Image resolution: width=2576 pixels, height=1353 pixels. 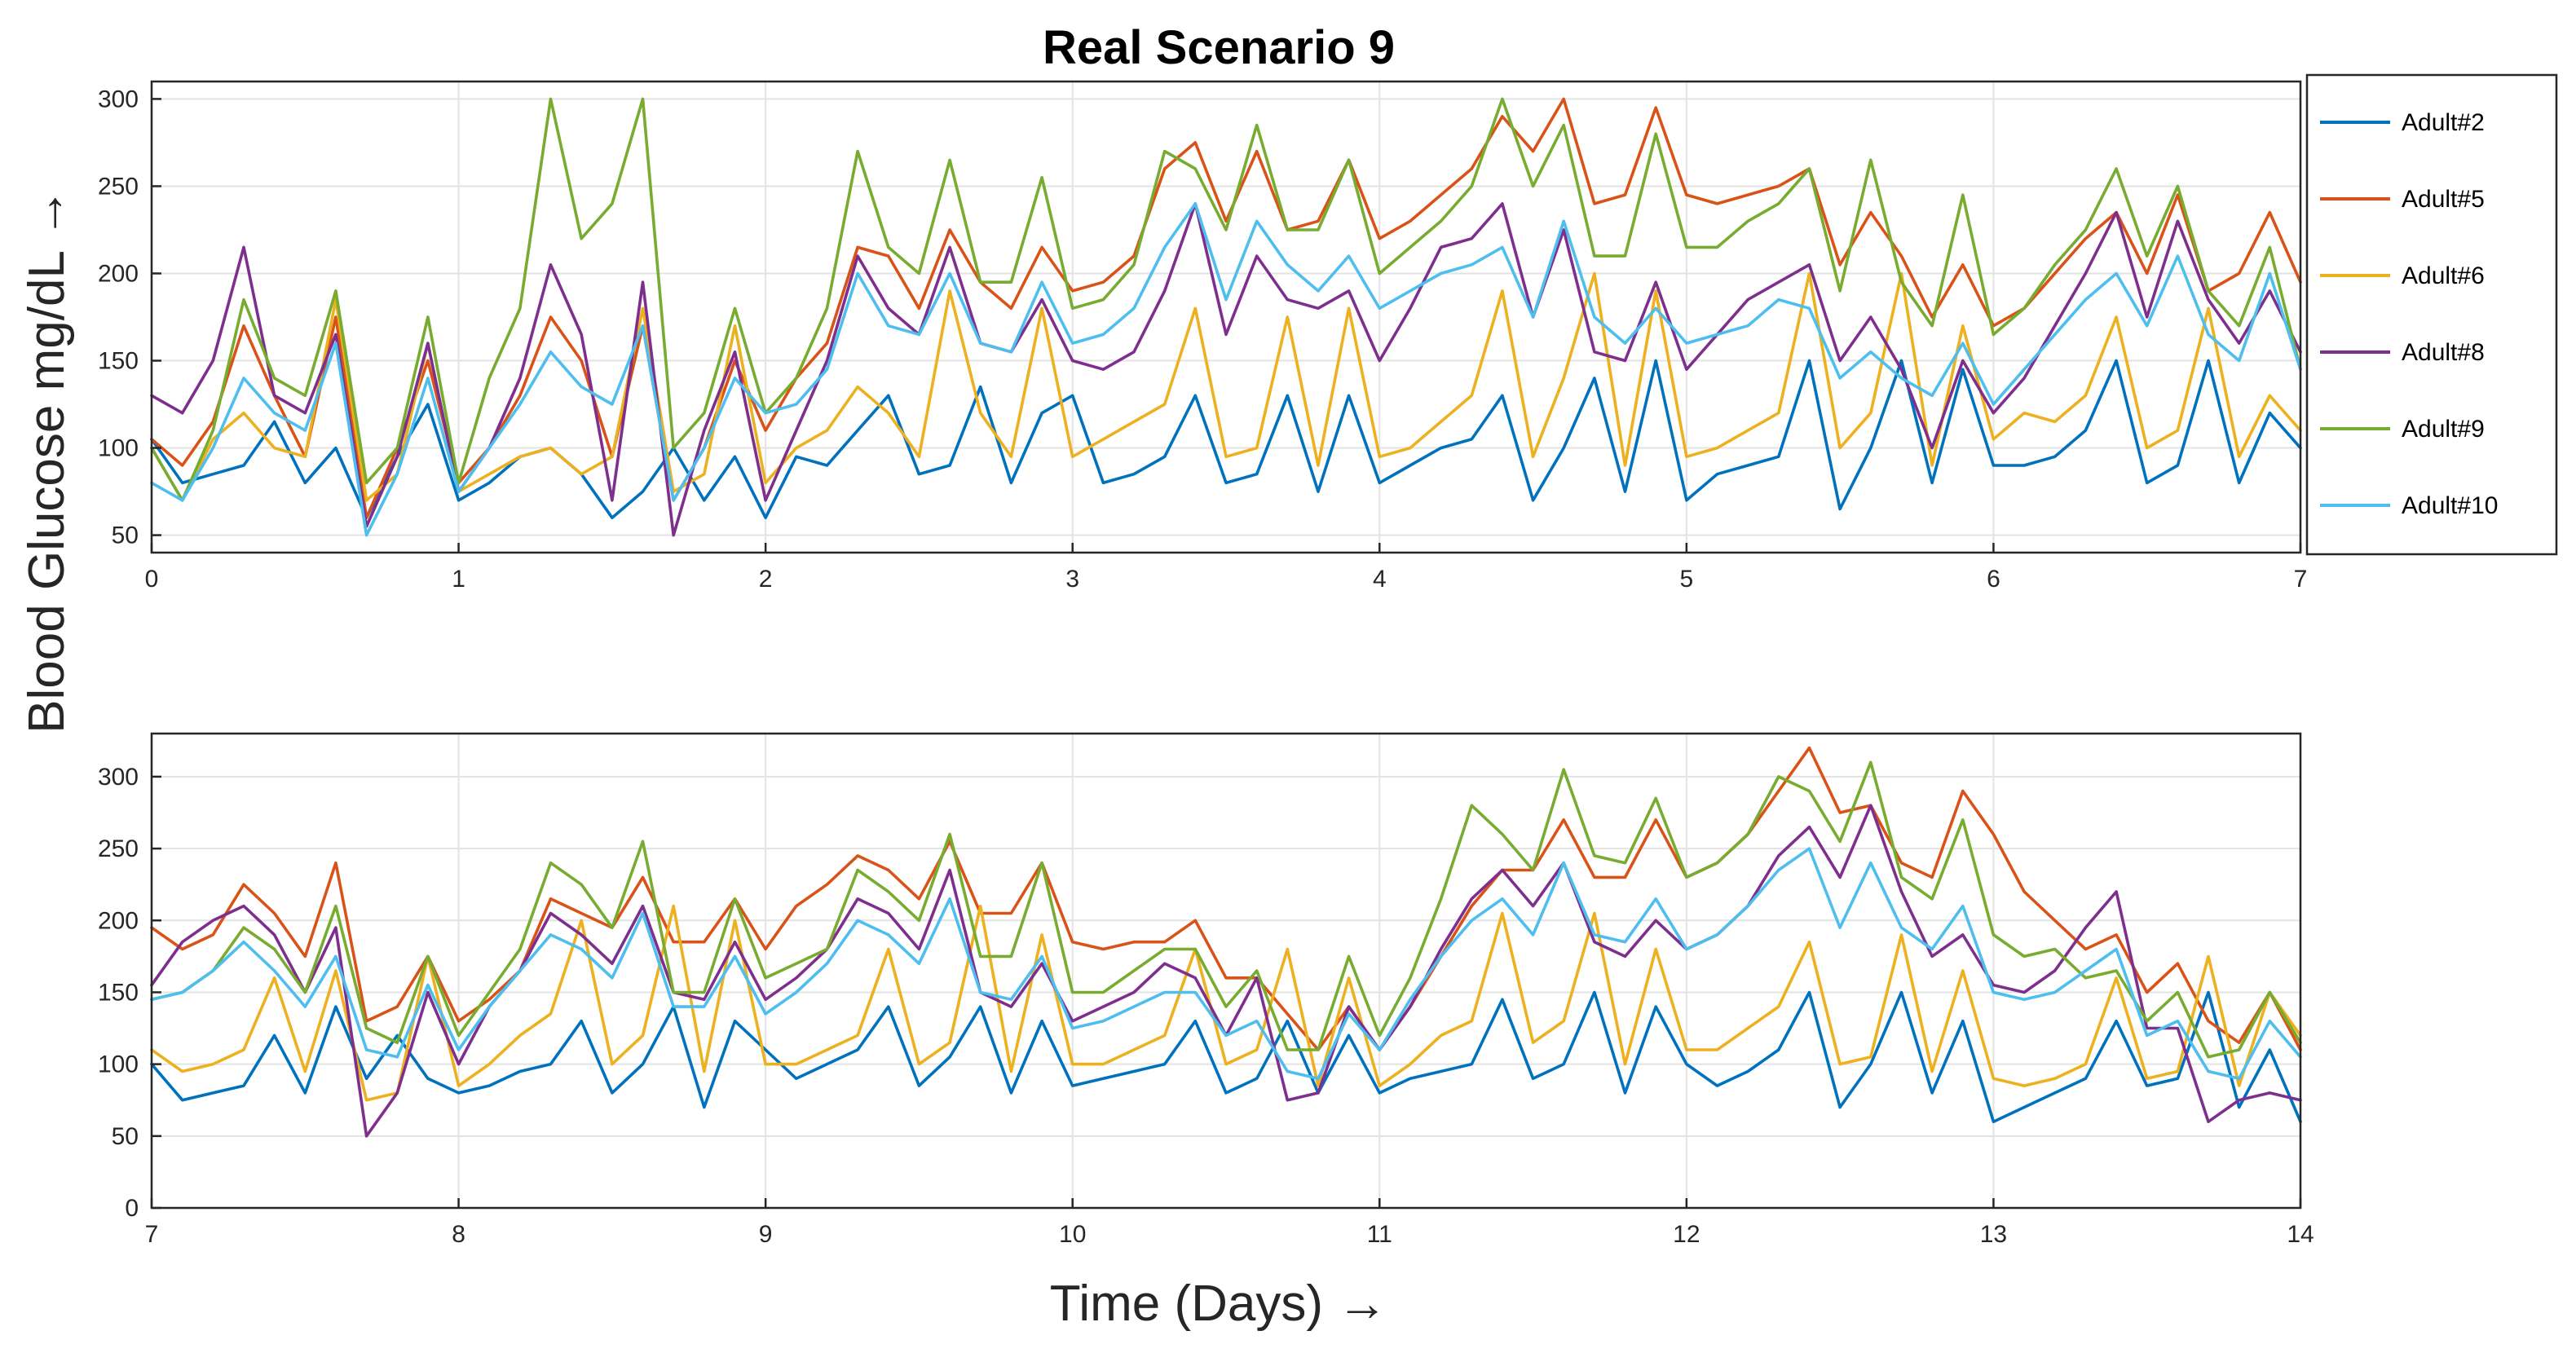 I want to click on bottom-xtick-label: 7, so click(x=152, y=1234).